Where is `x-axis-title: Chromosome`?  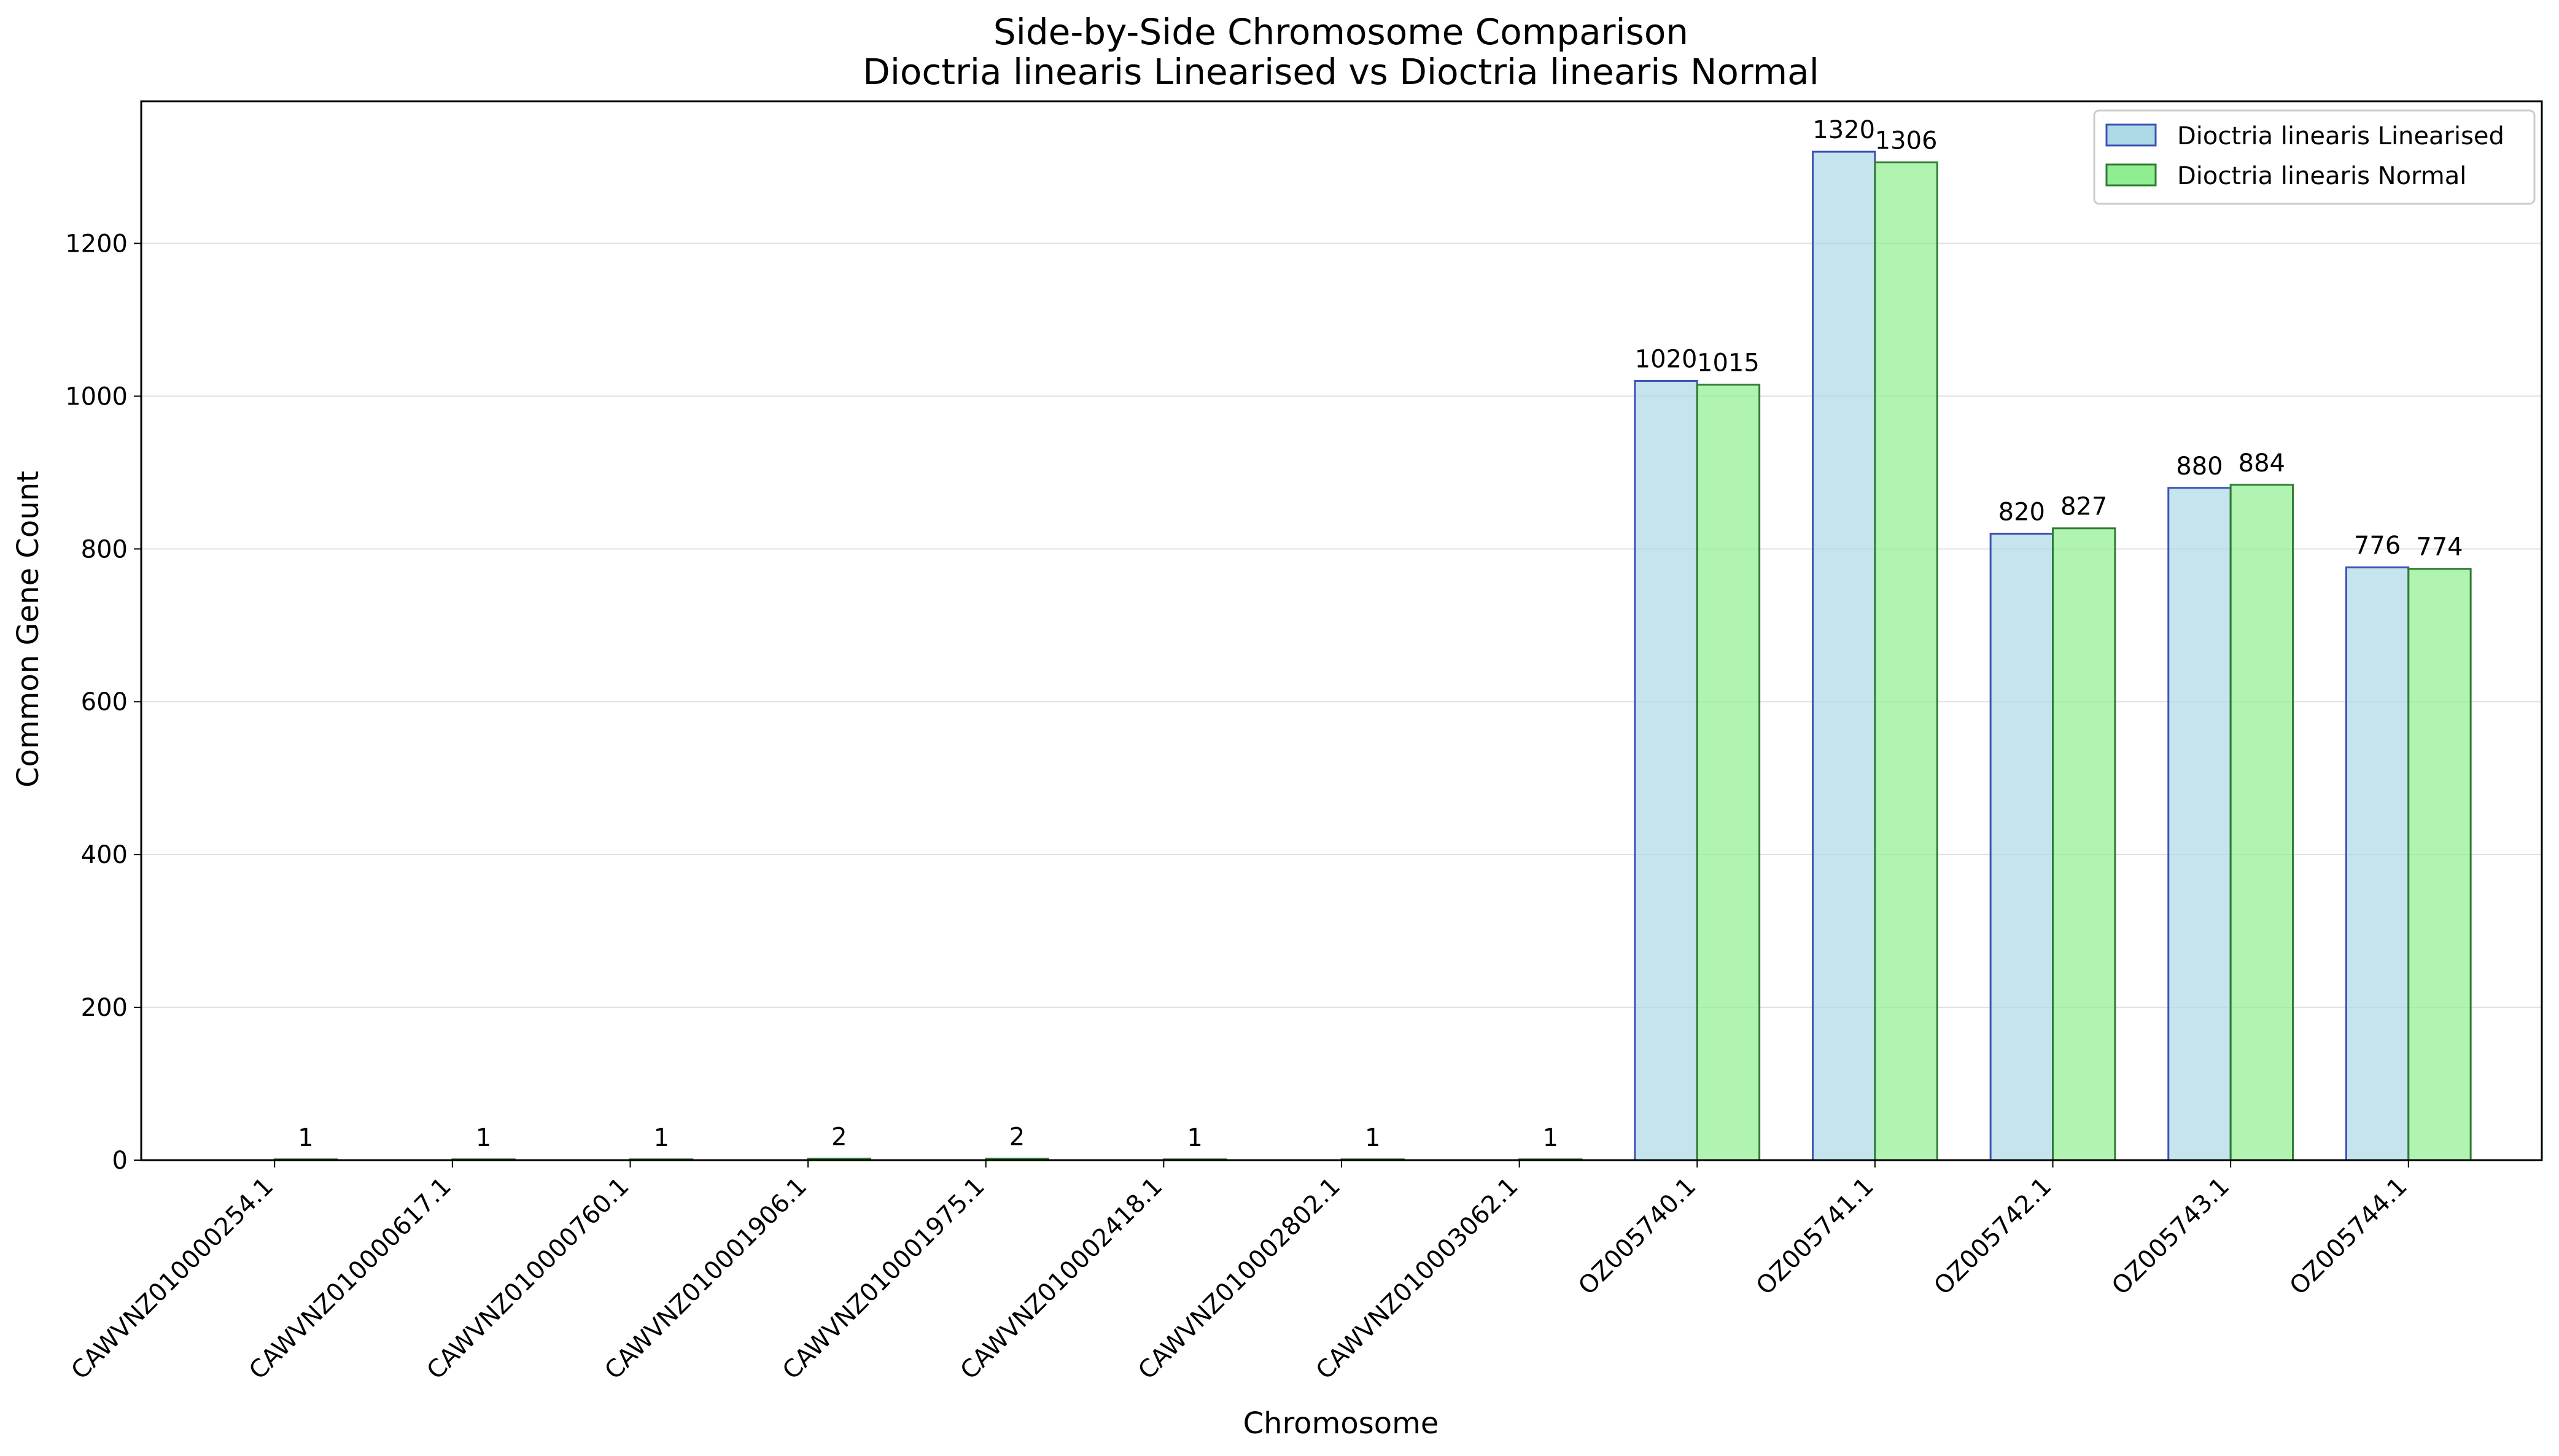 x-axis-title: Chromosome is located at coordinates (1341, 1423).